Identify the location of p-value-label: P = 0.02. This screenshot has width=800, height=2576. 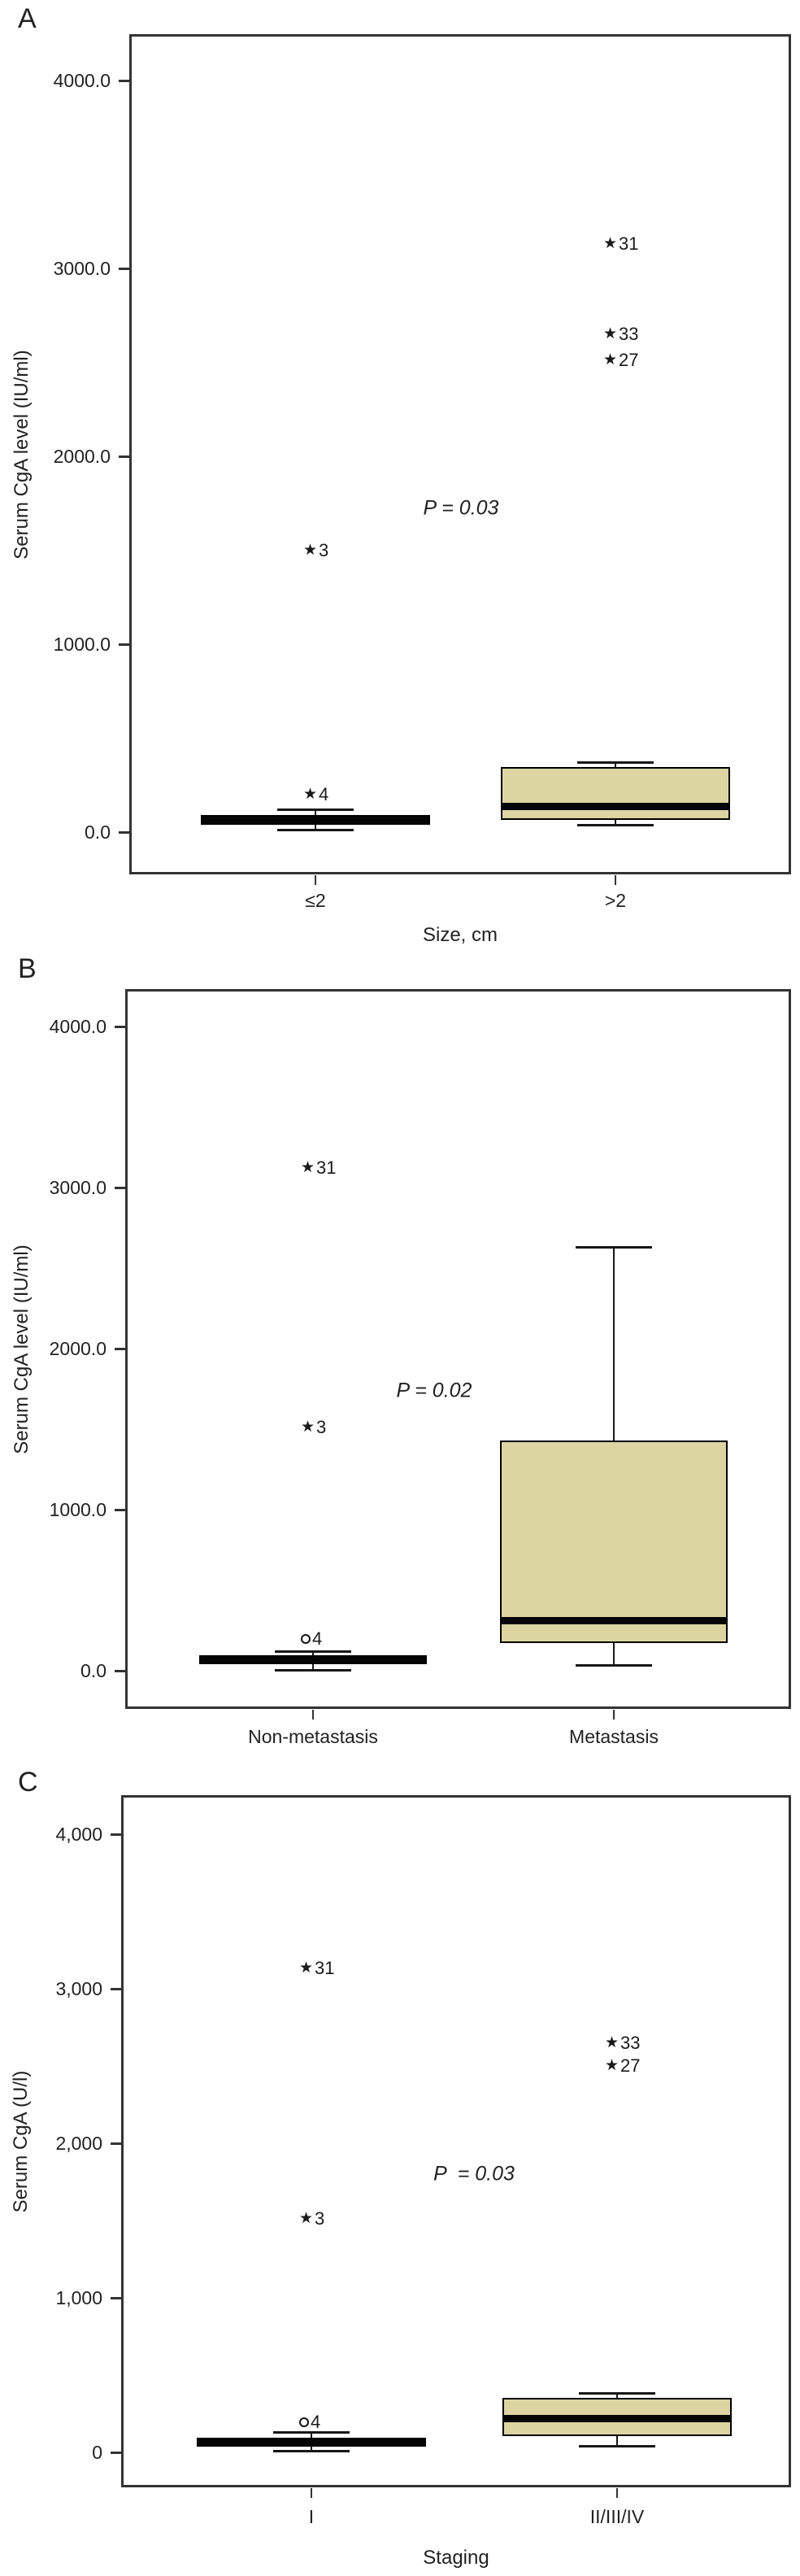
(434, 1390).